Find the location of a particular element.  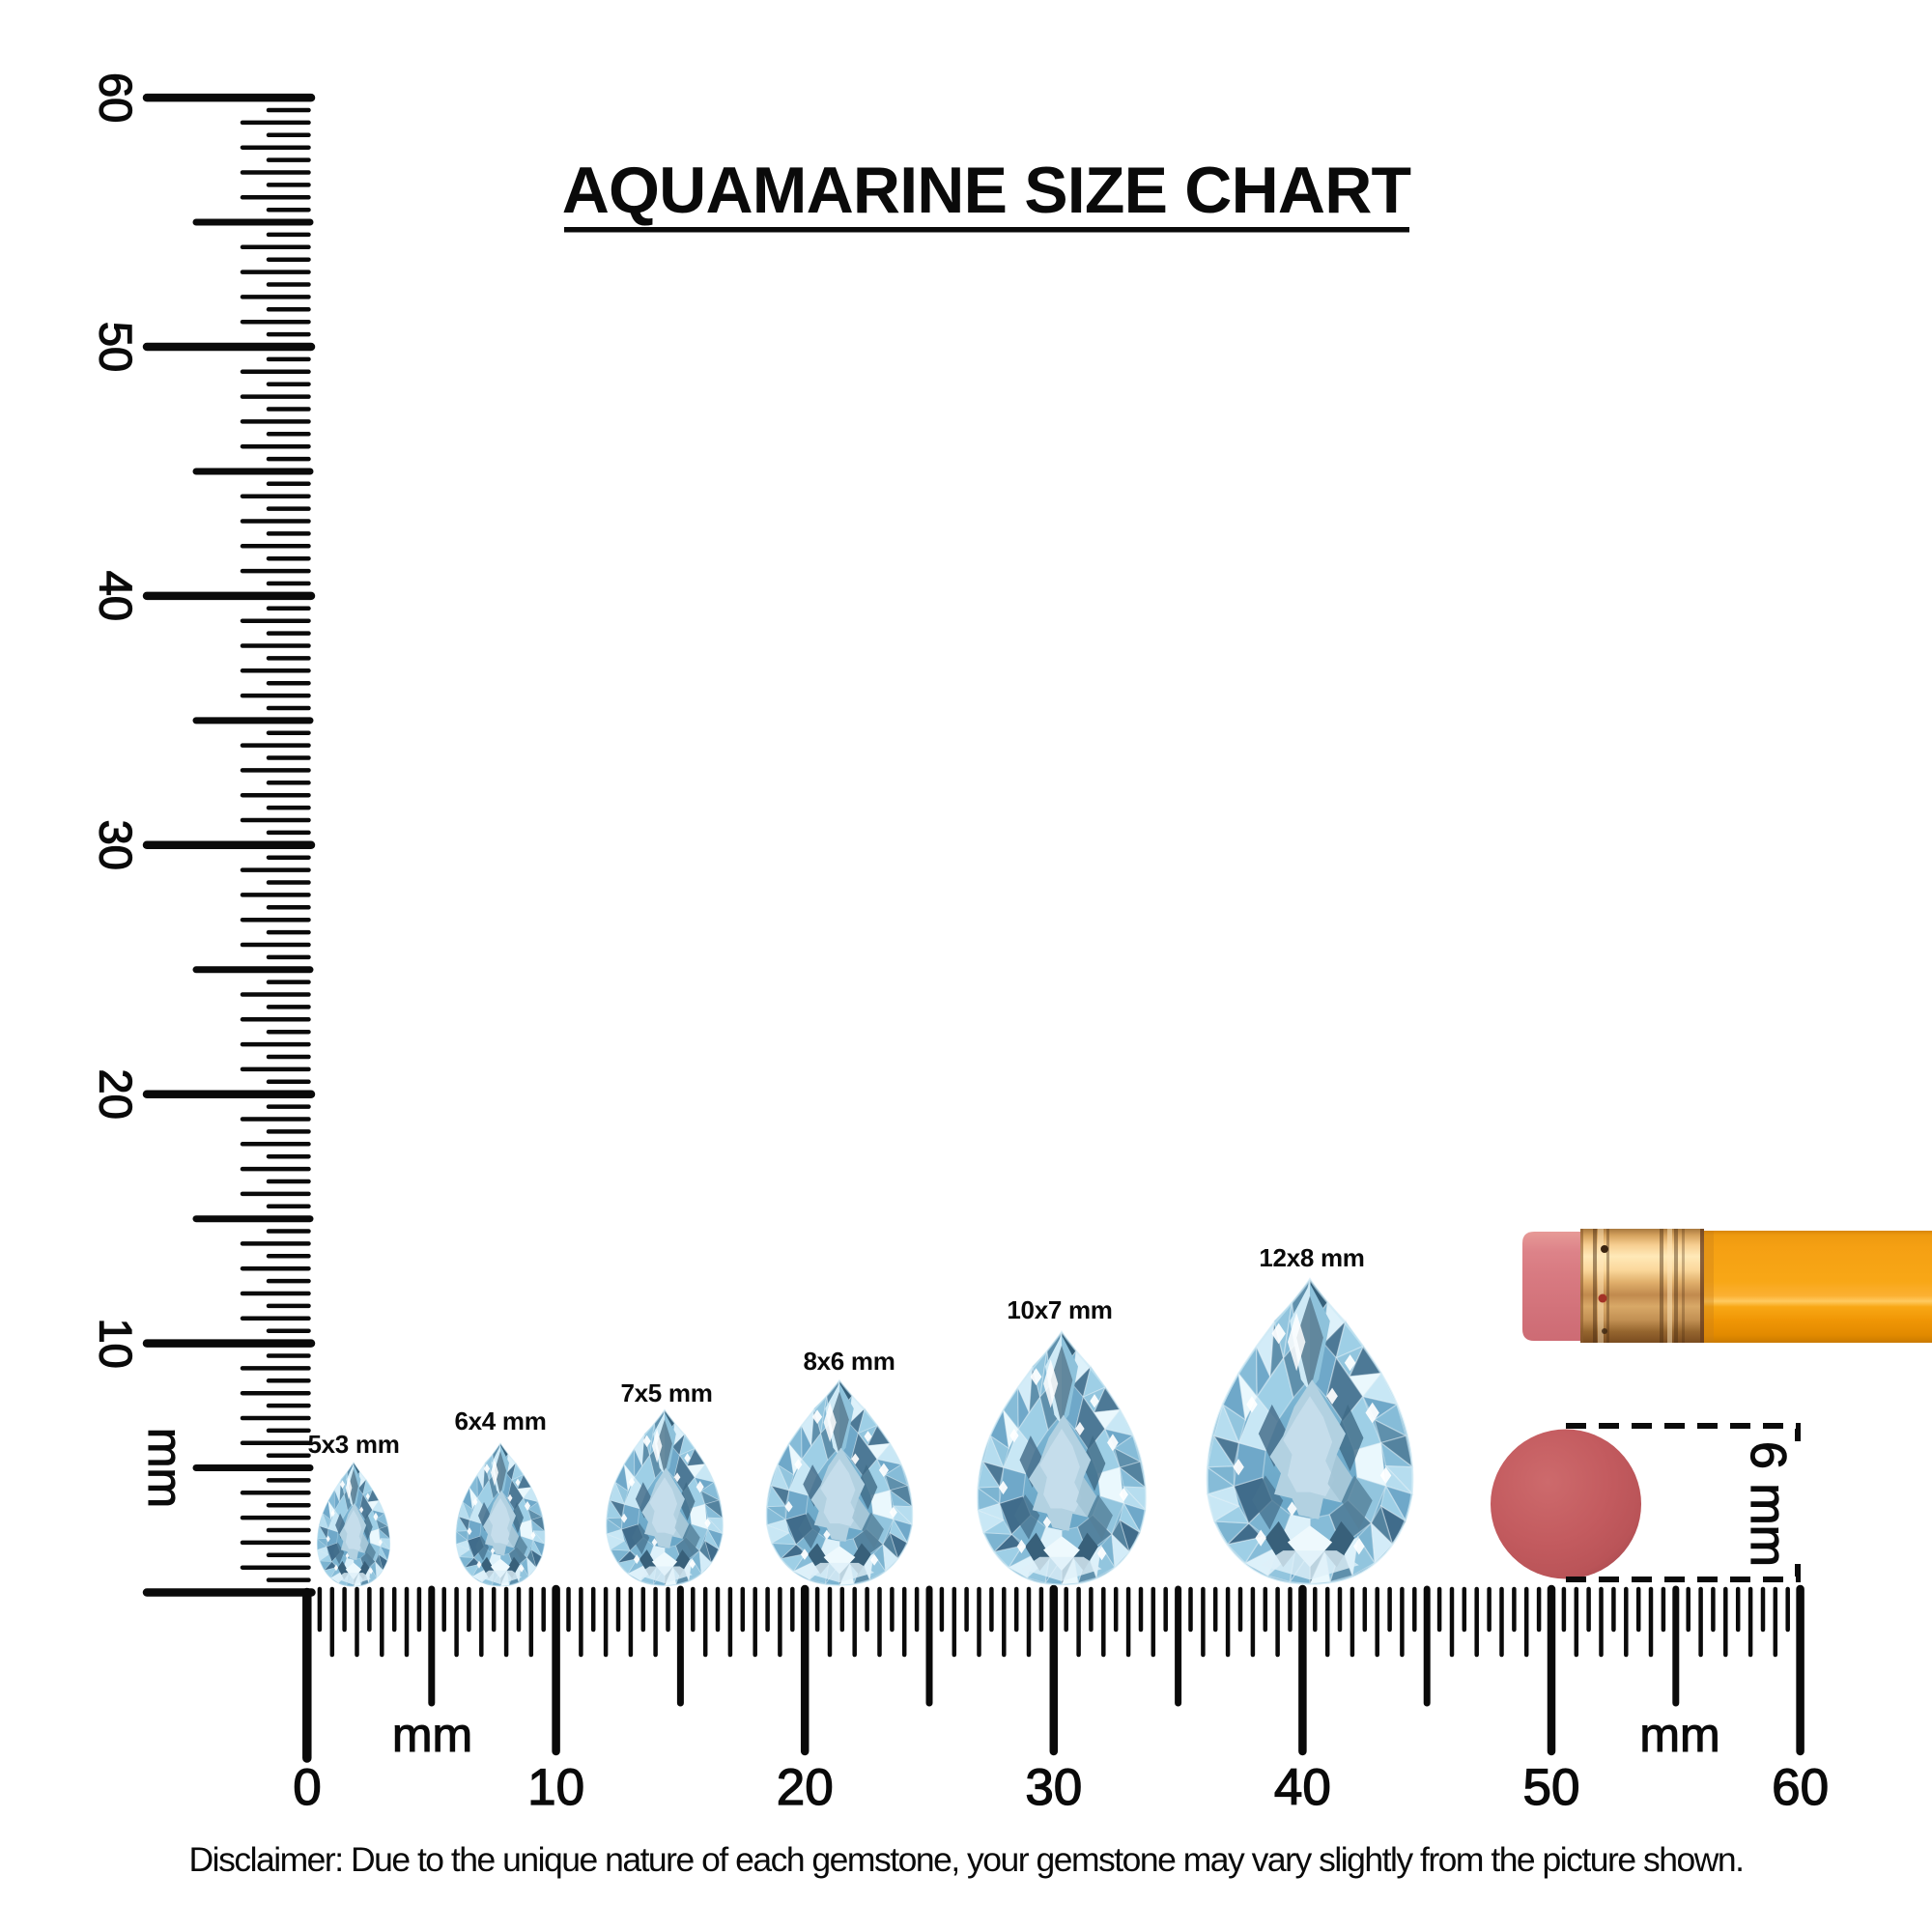

svg-text: AQUAMARINE SIZE CHART is located at coordinates (986, 190).